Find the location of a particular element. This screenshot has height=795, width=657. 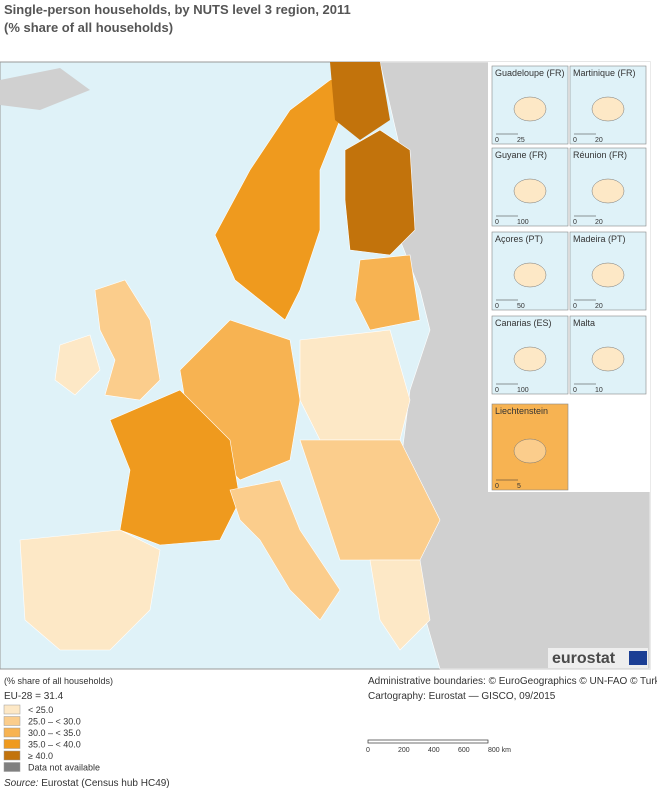

scale-bar-line is located at coordinates (428, 741).